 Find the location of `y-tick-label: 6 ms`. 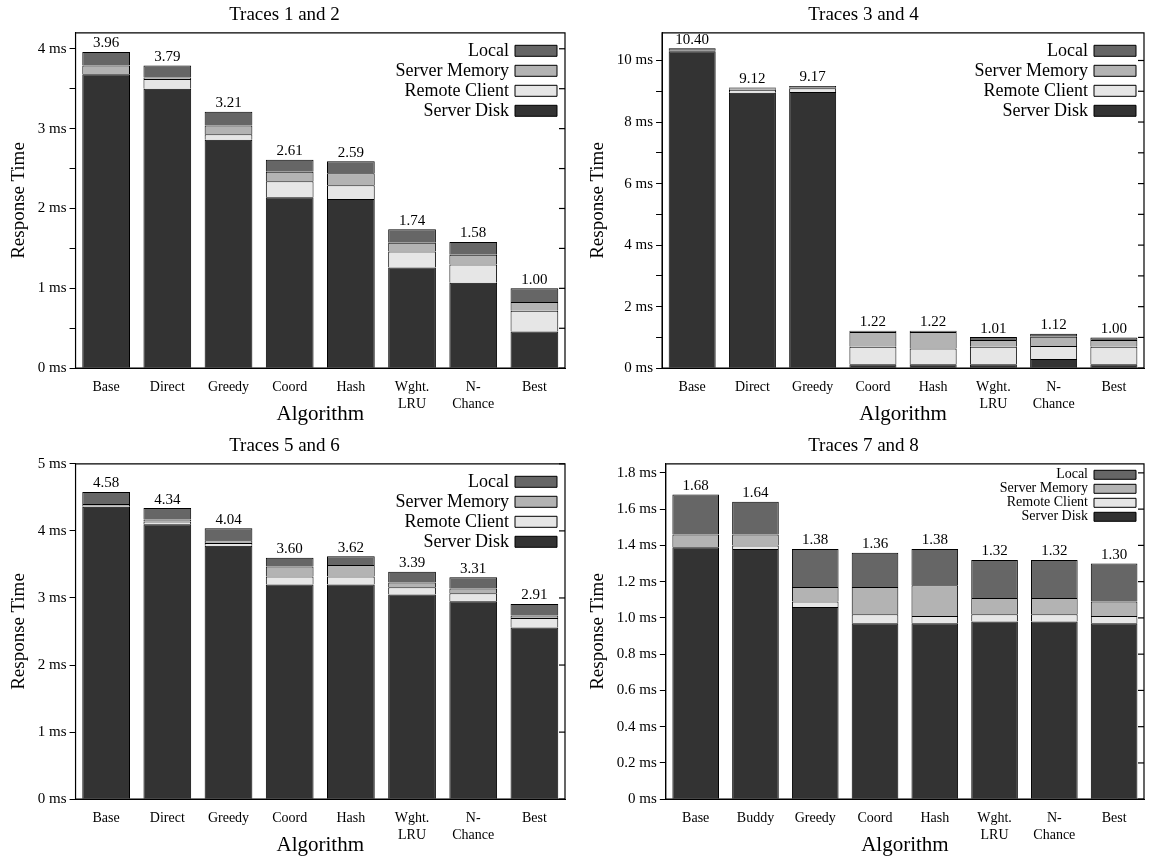

y-tick-label: 6 ms is located at coordinates (639, 182).